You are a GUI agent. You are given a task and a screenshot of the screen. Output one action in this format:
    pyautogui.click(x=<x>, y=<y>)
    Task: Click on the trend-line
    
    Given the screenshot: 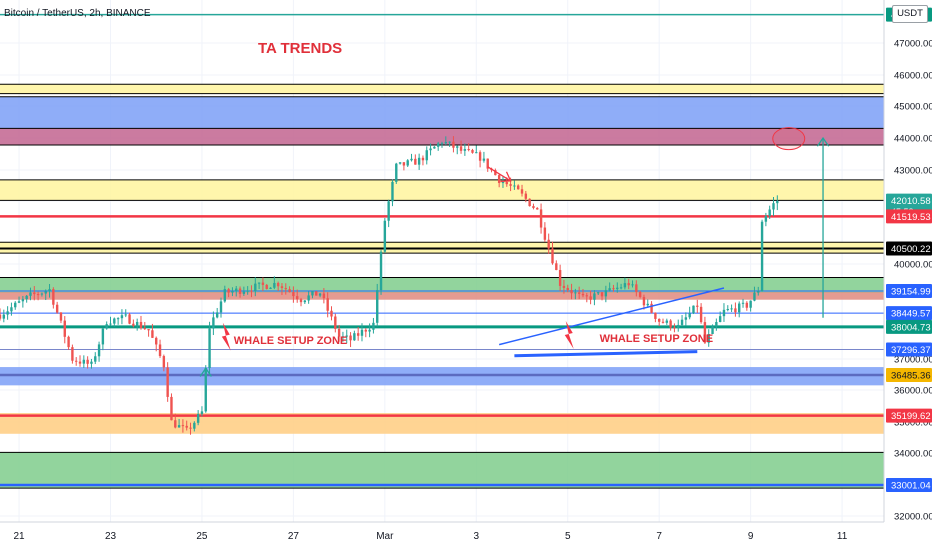 What is the action you would take?
    pyautogui.click(x=606, y=354)
    